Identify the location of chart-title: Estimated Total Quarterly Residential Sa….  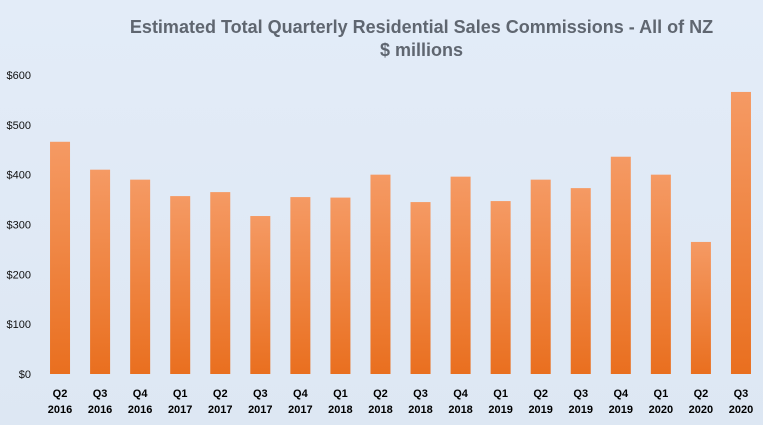
(421, 27).